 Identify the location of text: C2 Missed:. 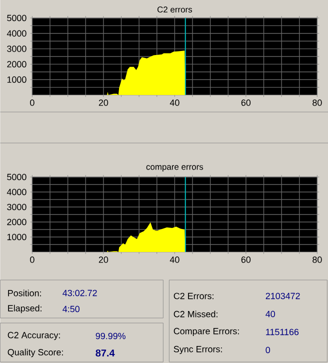
(196, 314).